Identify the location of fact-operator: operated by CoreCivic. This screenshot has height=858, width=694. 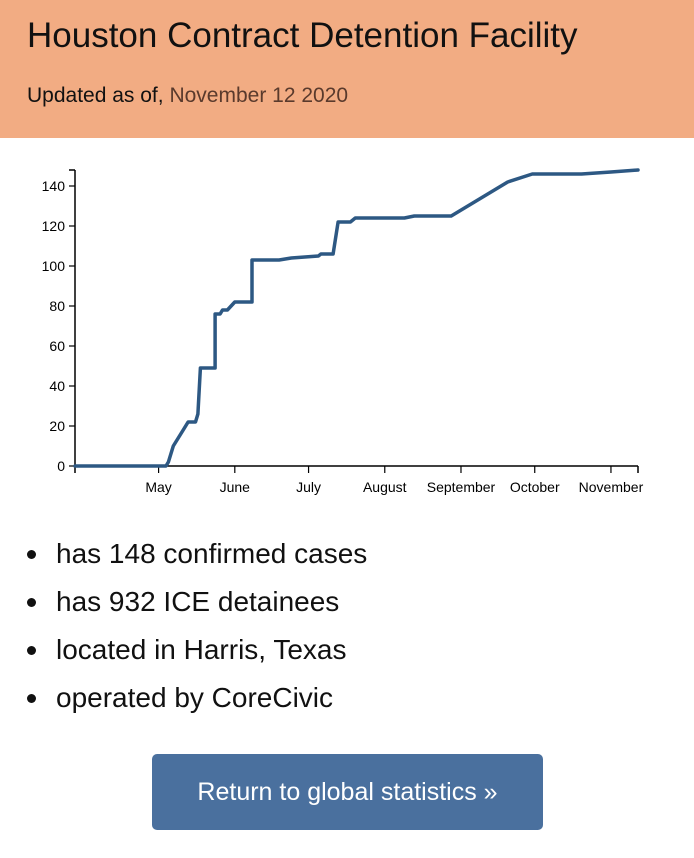
(347, 698).